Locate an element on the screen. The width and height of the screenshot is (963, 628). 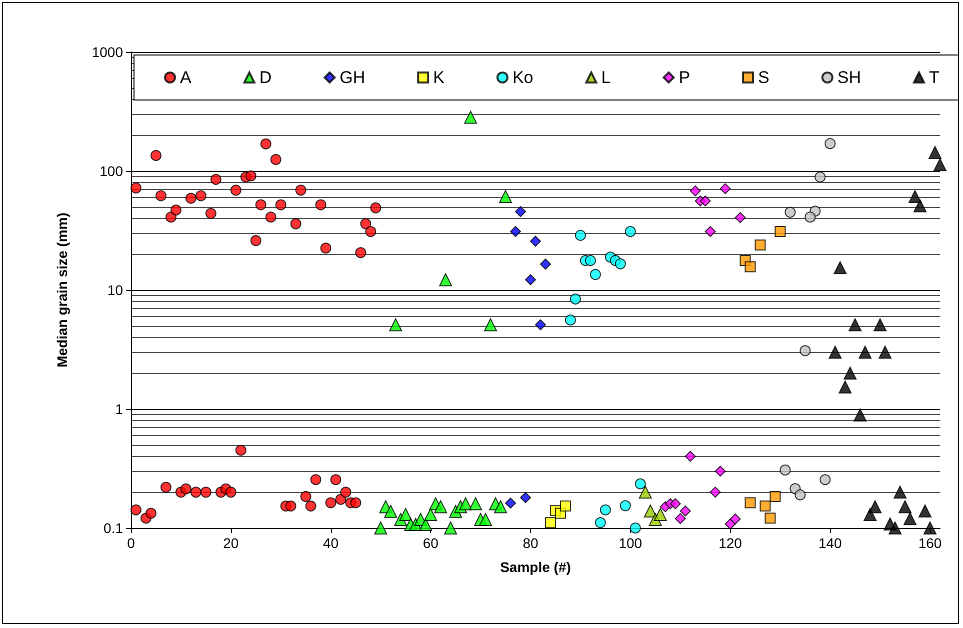
x-tick-label: 0 is located at coordinates (131, 543).